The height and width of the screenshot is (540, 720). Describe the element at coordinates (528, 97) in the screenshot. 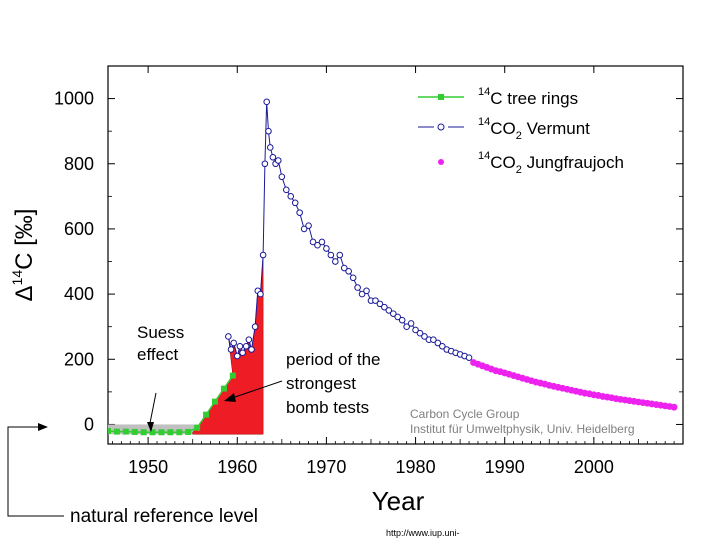

I see `svg-text: 14C tree rings` at that location.